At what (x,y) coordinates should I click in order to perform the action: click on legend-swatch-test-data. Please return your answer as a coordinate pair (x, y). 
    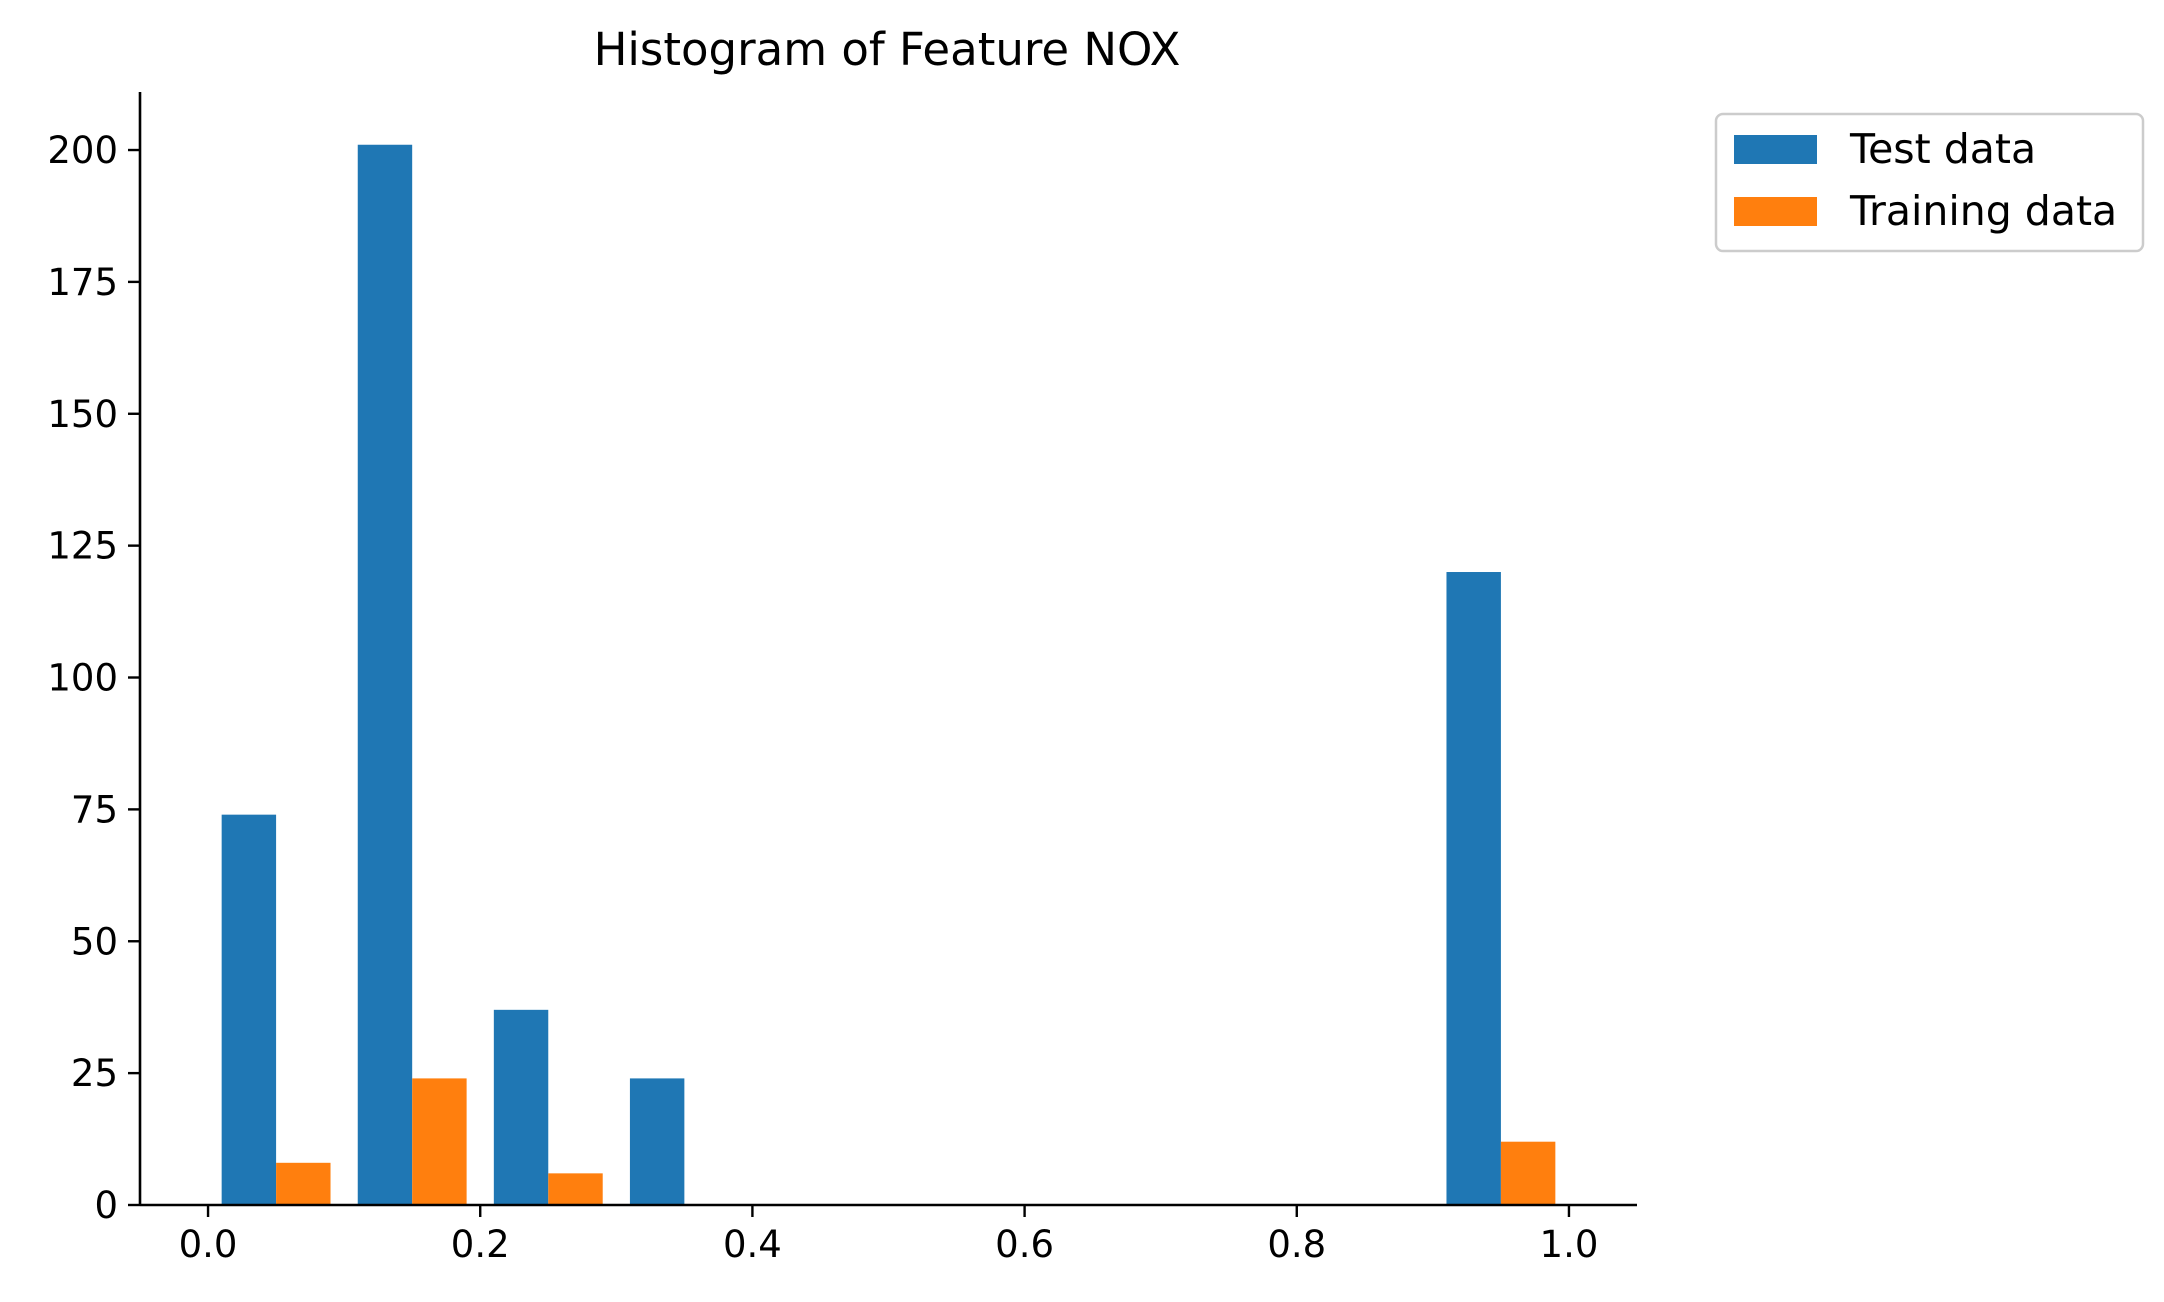
    Looking at the image, I should click on (1775, 149).